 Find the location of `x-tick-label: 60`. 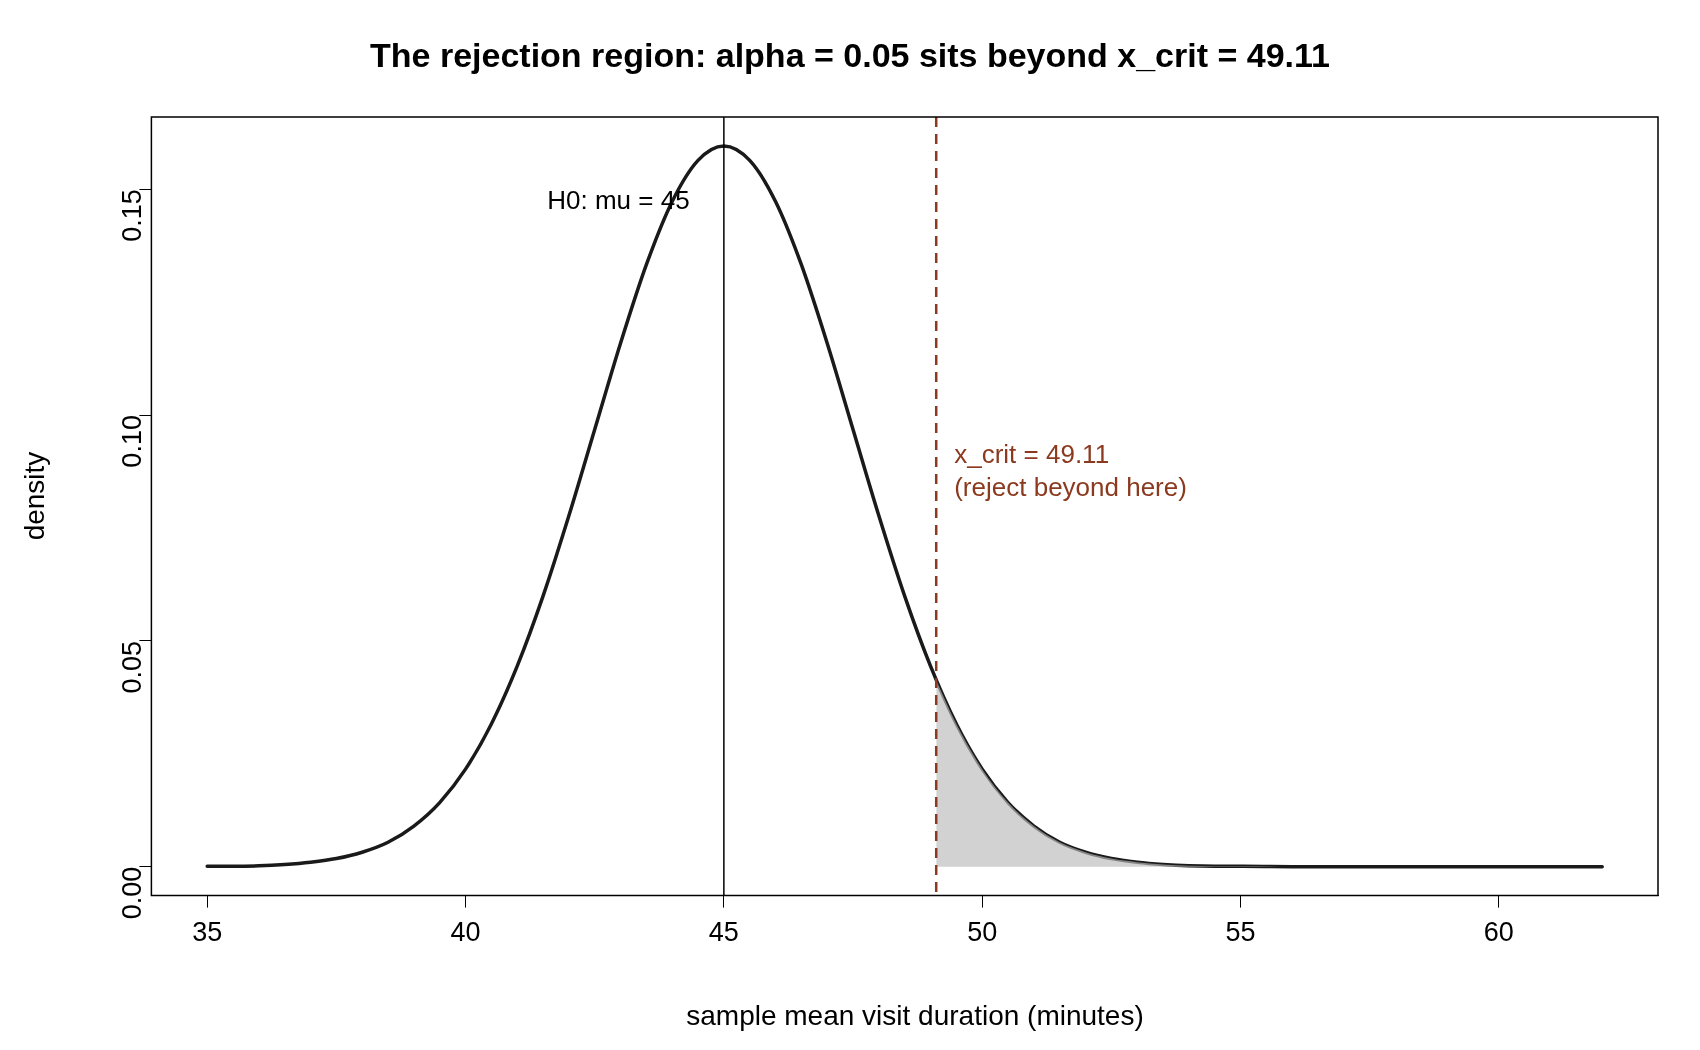

x-tick-label: 60 is located at coordinates (1498, 932).